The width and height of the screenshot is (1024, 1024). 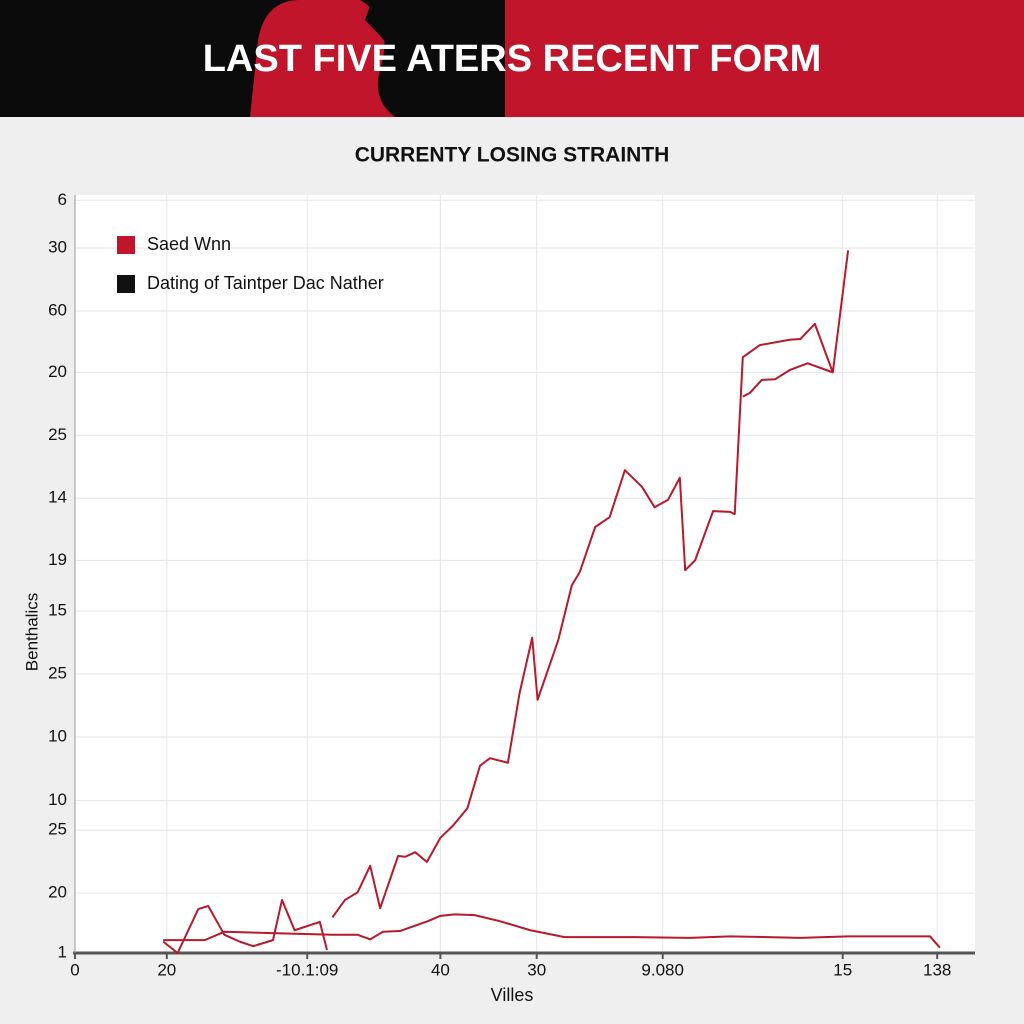 What do you see at coordinates (74, 969) in the screenshot?
I see `x-tick-label: 0` at bounding box center [74, 969].